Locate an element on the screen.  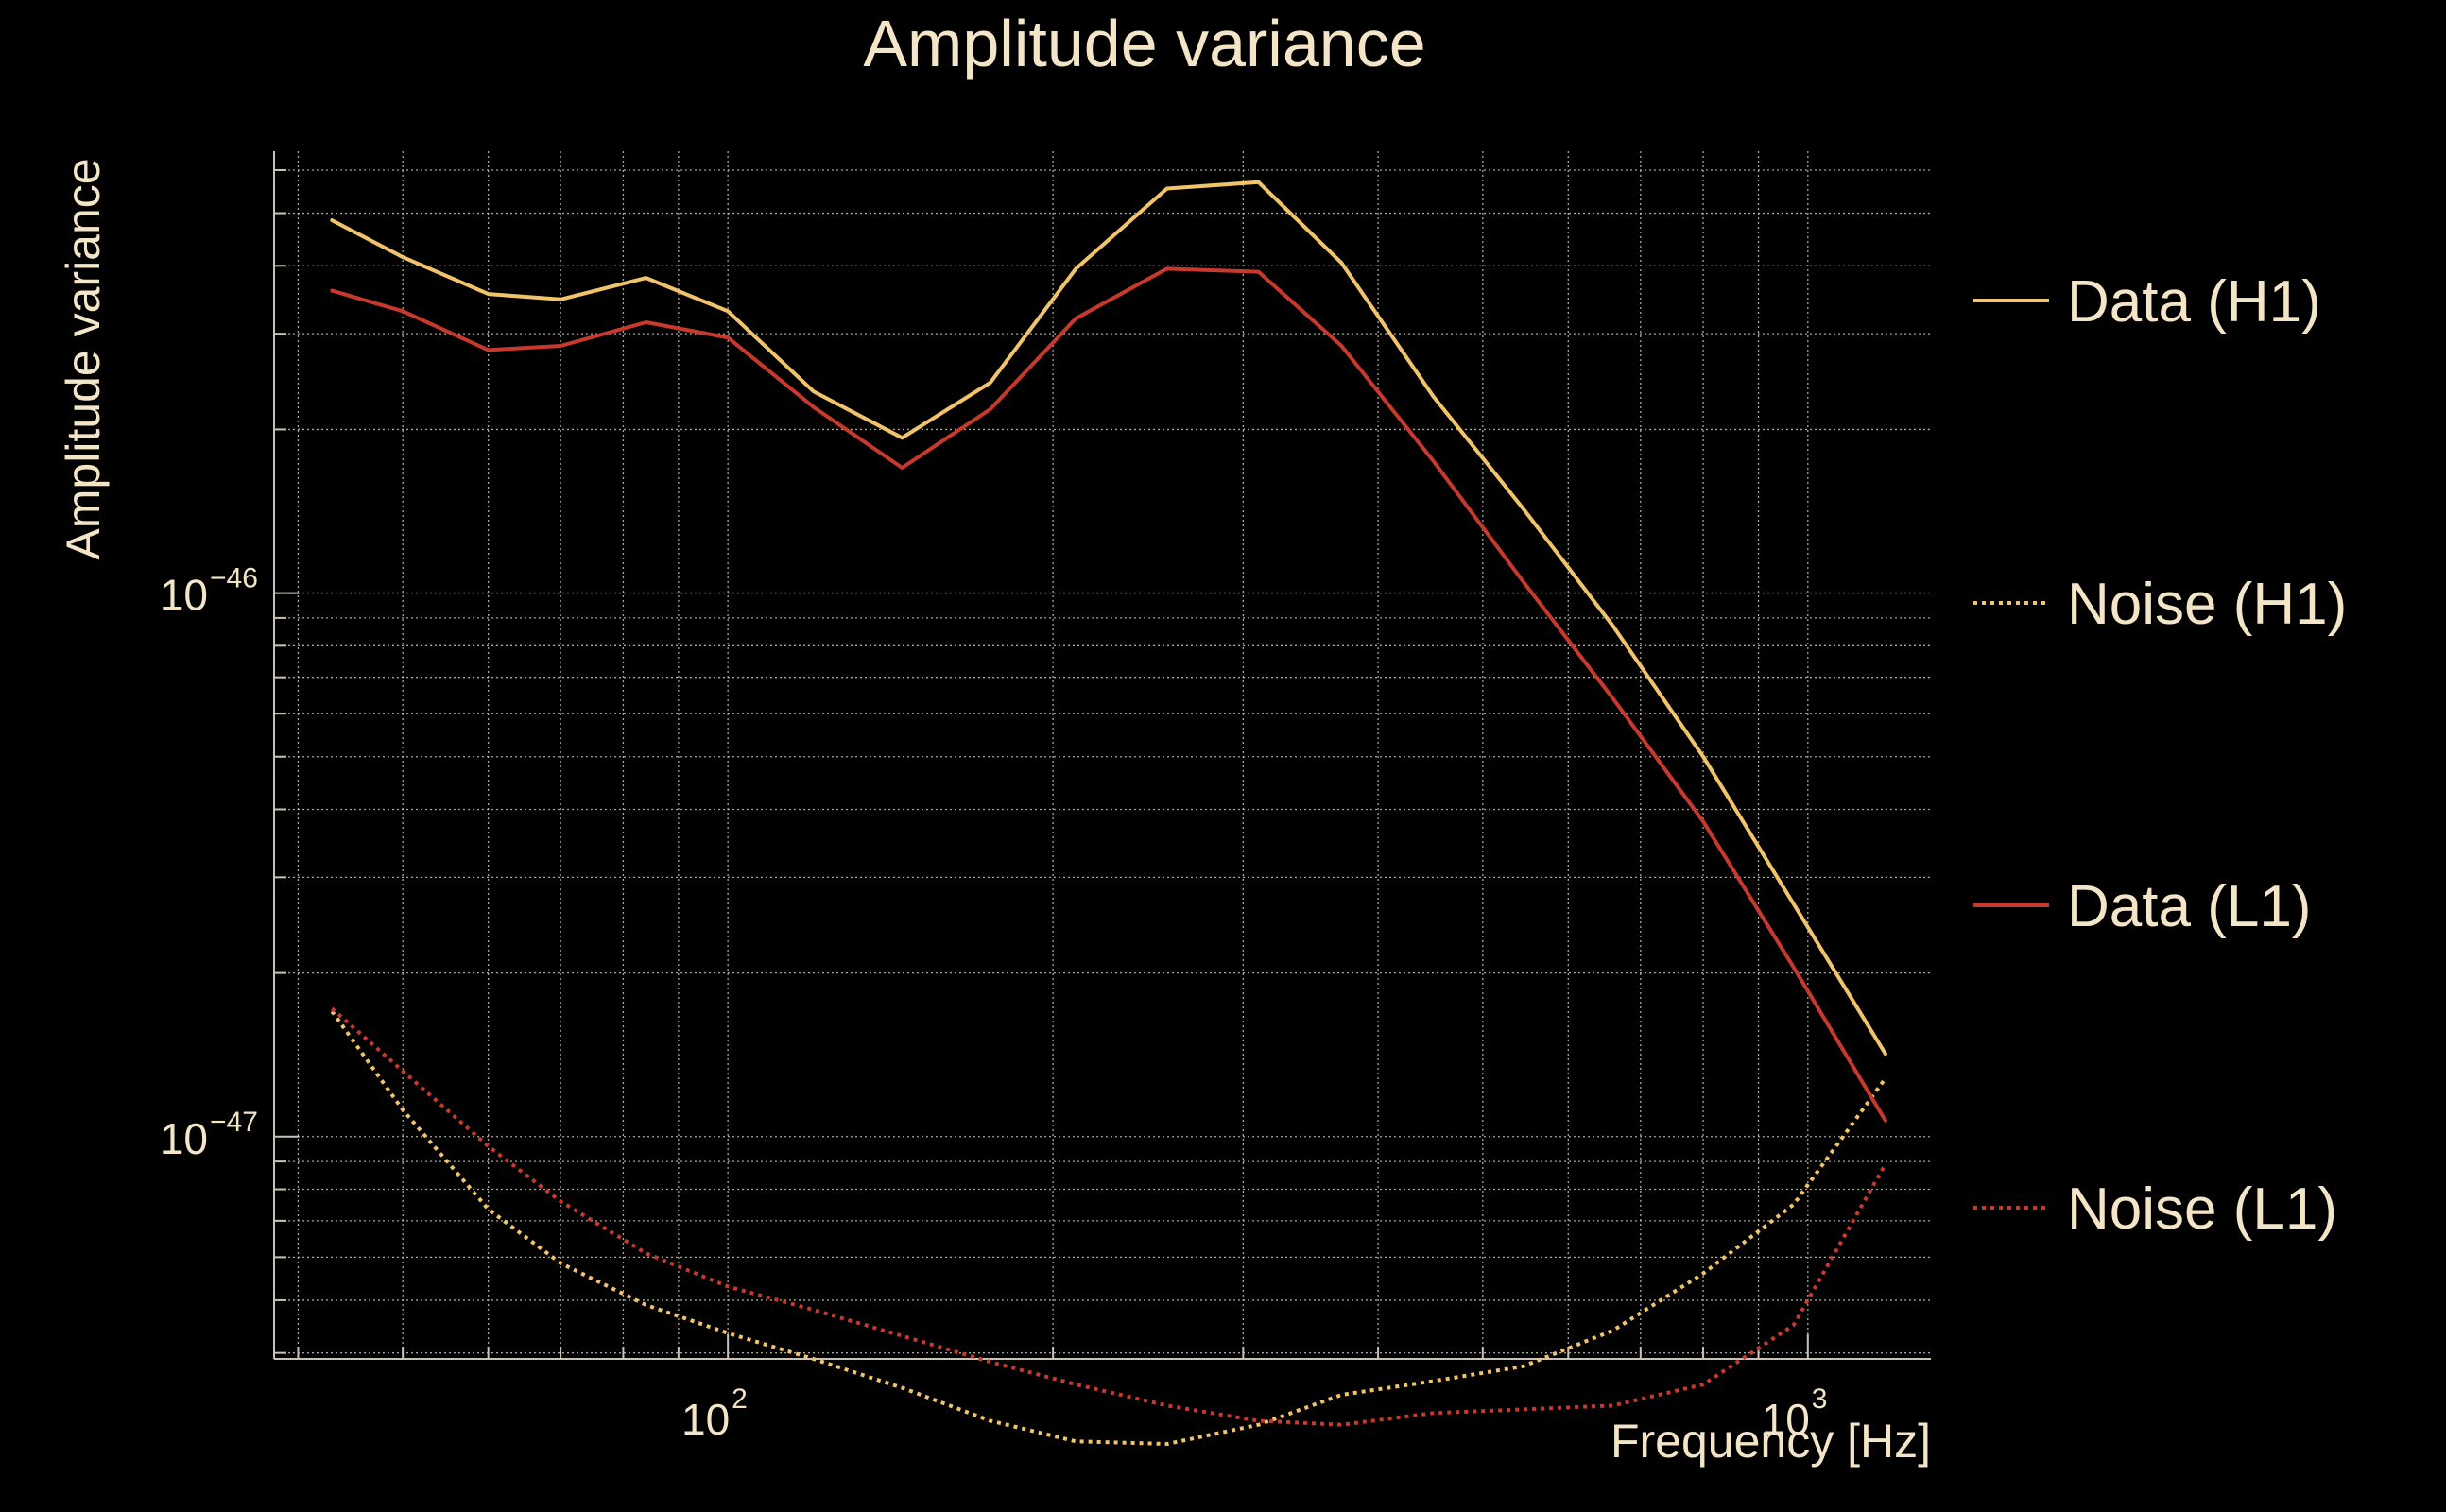
legend-label: Data (H1) is located at coordinates (2194, 302).